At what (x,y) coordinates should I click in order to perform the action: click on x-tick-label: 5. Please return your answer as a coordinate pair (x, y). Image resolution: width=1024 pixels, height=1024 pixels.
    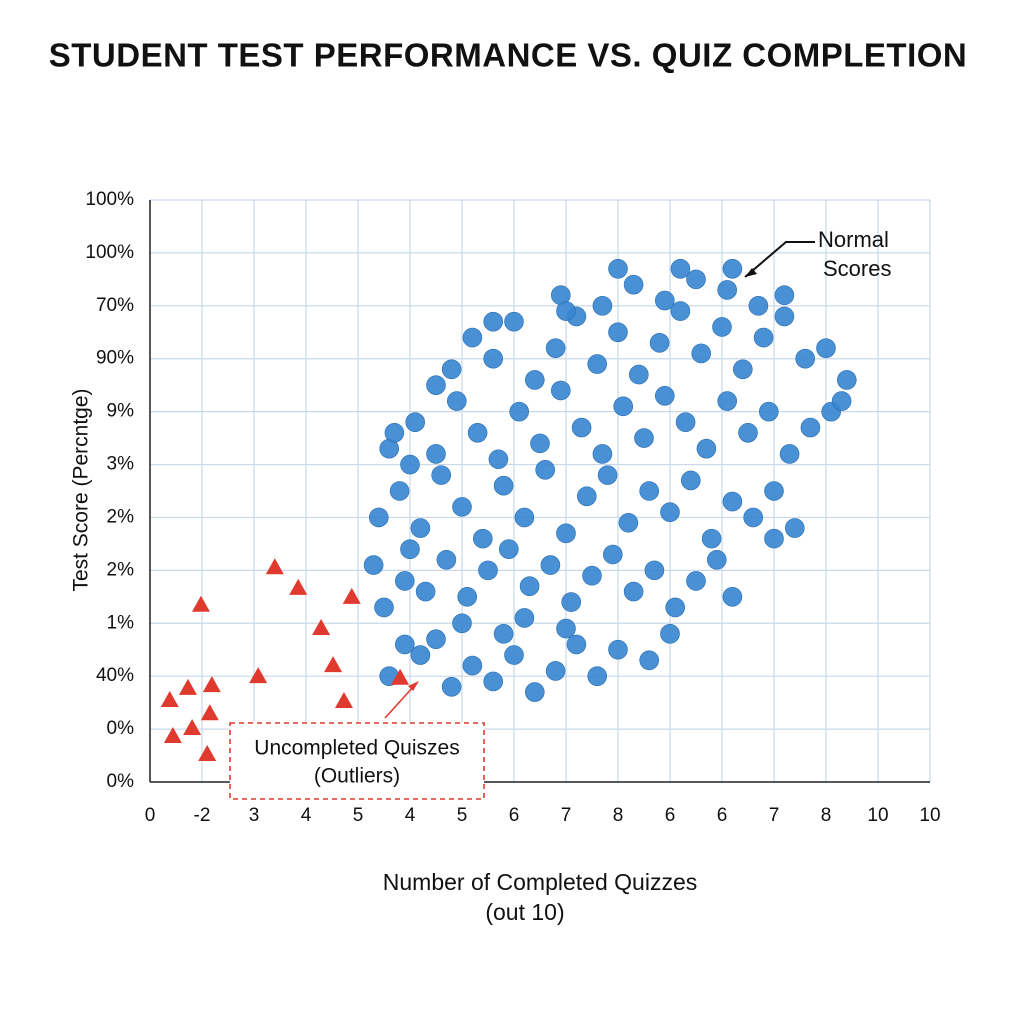
    Looking at the image, I should click on (358, 815).